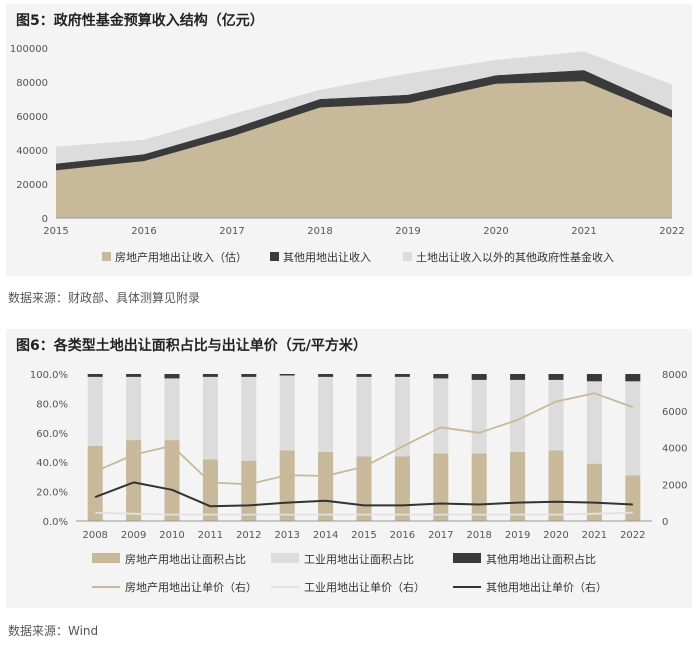  I want to click on x-tick-label: 2014, so click(325, 535).